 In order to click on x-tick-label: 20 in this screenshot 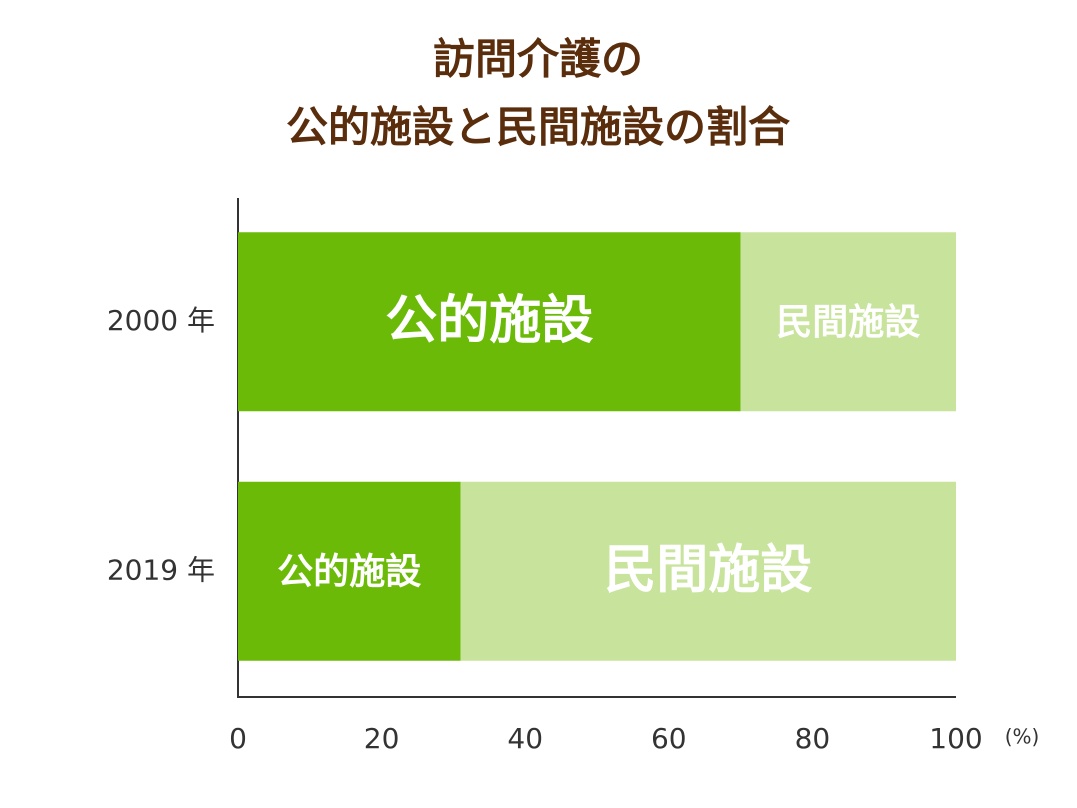, I will do `click(382, 738)`.